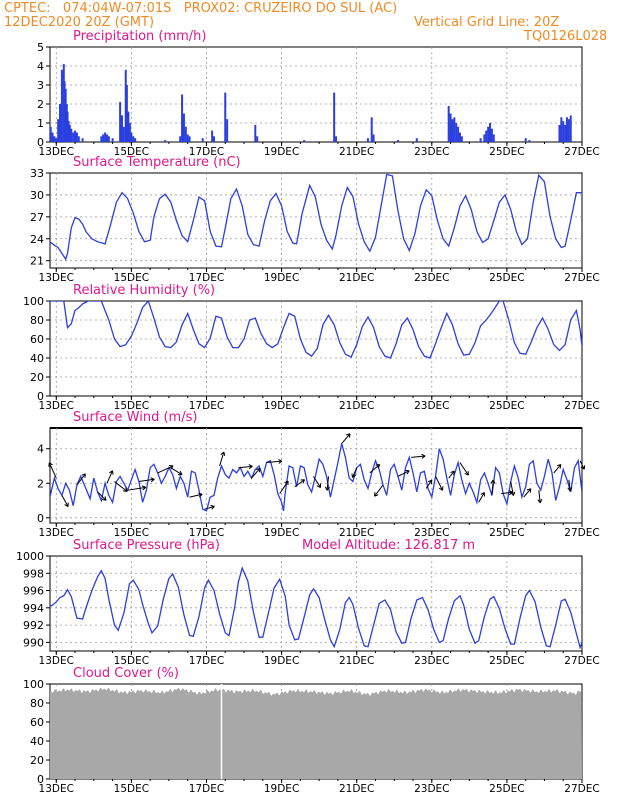 The height and width of the screenshot is (800, 618). I want to click on y-tick-label: 80, so click(37, 320).